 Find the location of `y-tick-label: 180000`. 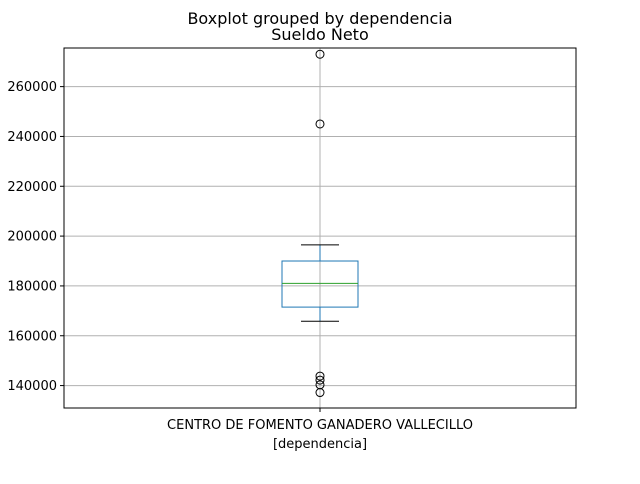

y-tick-label: 180000 is located at coordinates (32, 286).